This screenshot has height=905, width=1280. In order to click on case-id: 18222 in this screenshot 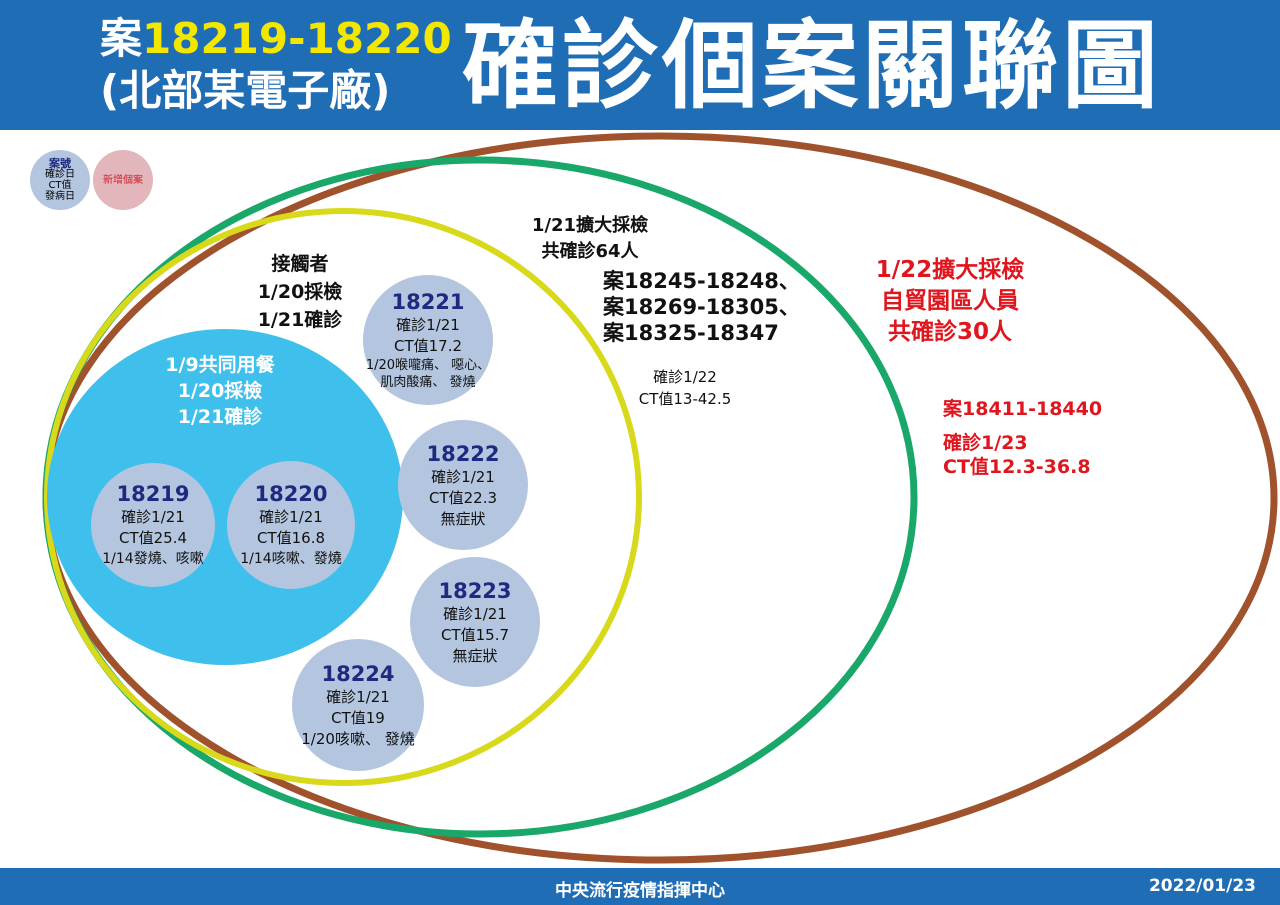, I will do `click(463, 453)`.